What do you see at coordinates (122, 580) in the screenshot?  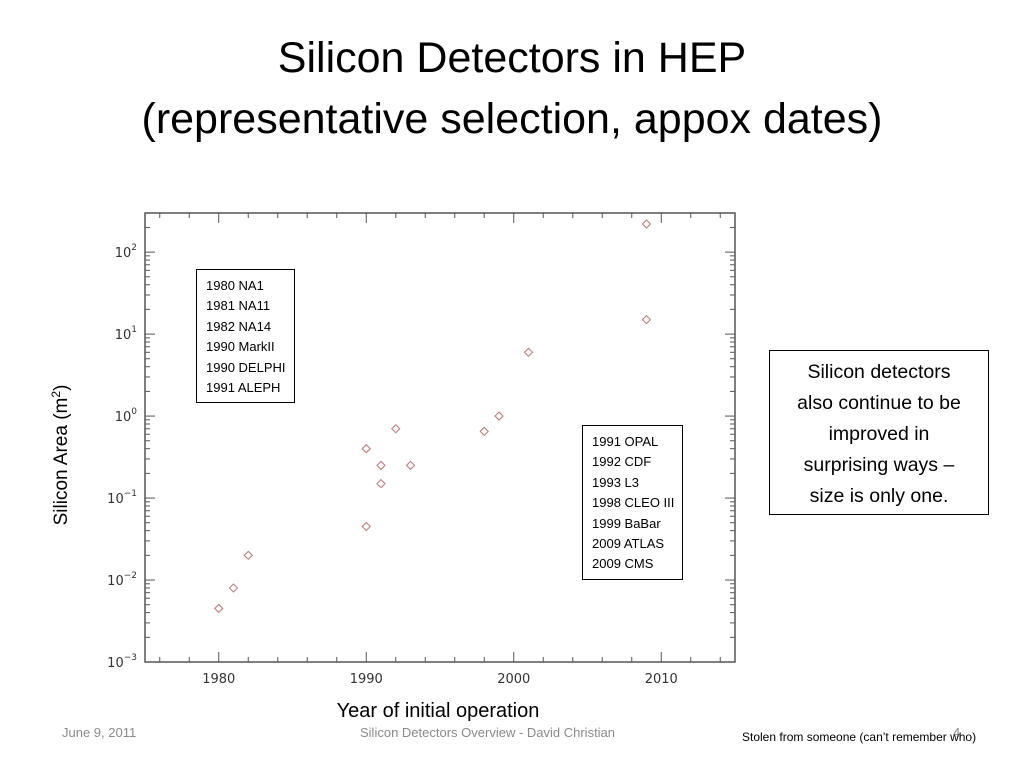 I see `y-tick-label: 10⁻²` at bounding box center [122, 580].